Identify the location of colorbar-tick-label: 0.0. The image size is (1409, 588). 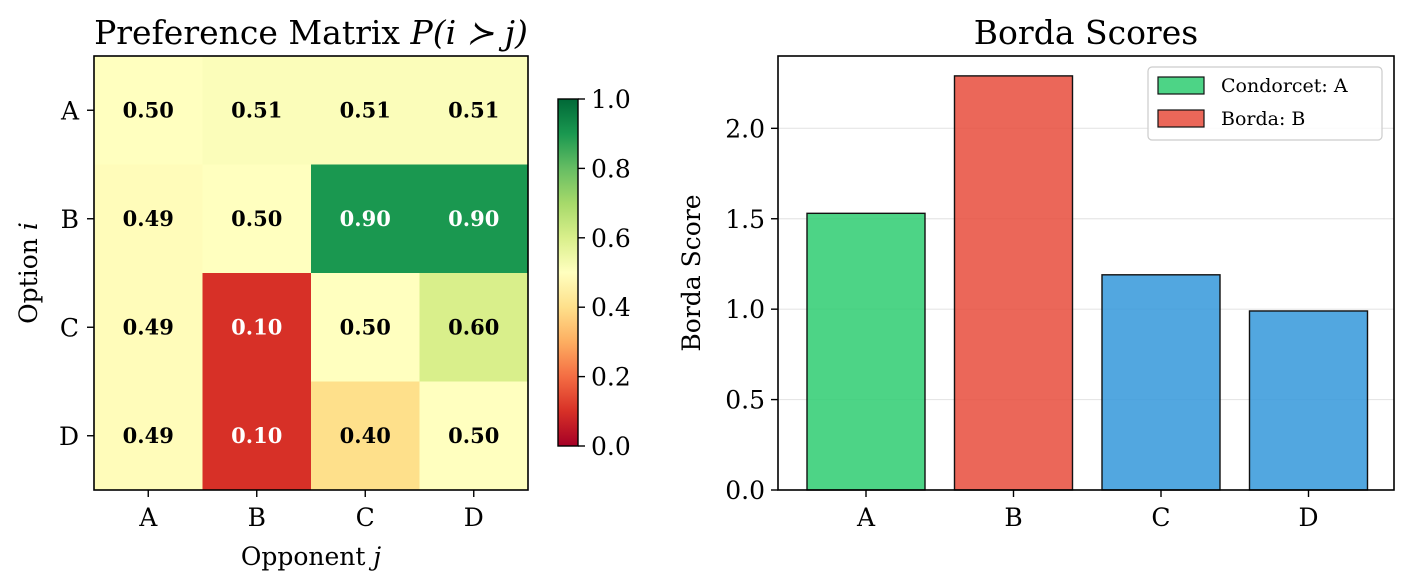
(611, 446).